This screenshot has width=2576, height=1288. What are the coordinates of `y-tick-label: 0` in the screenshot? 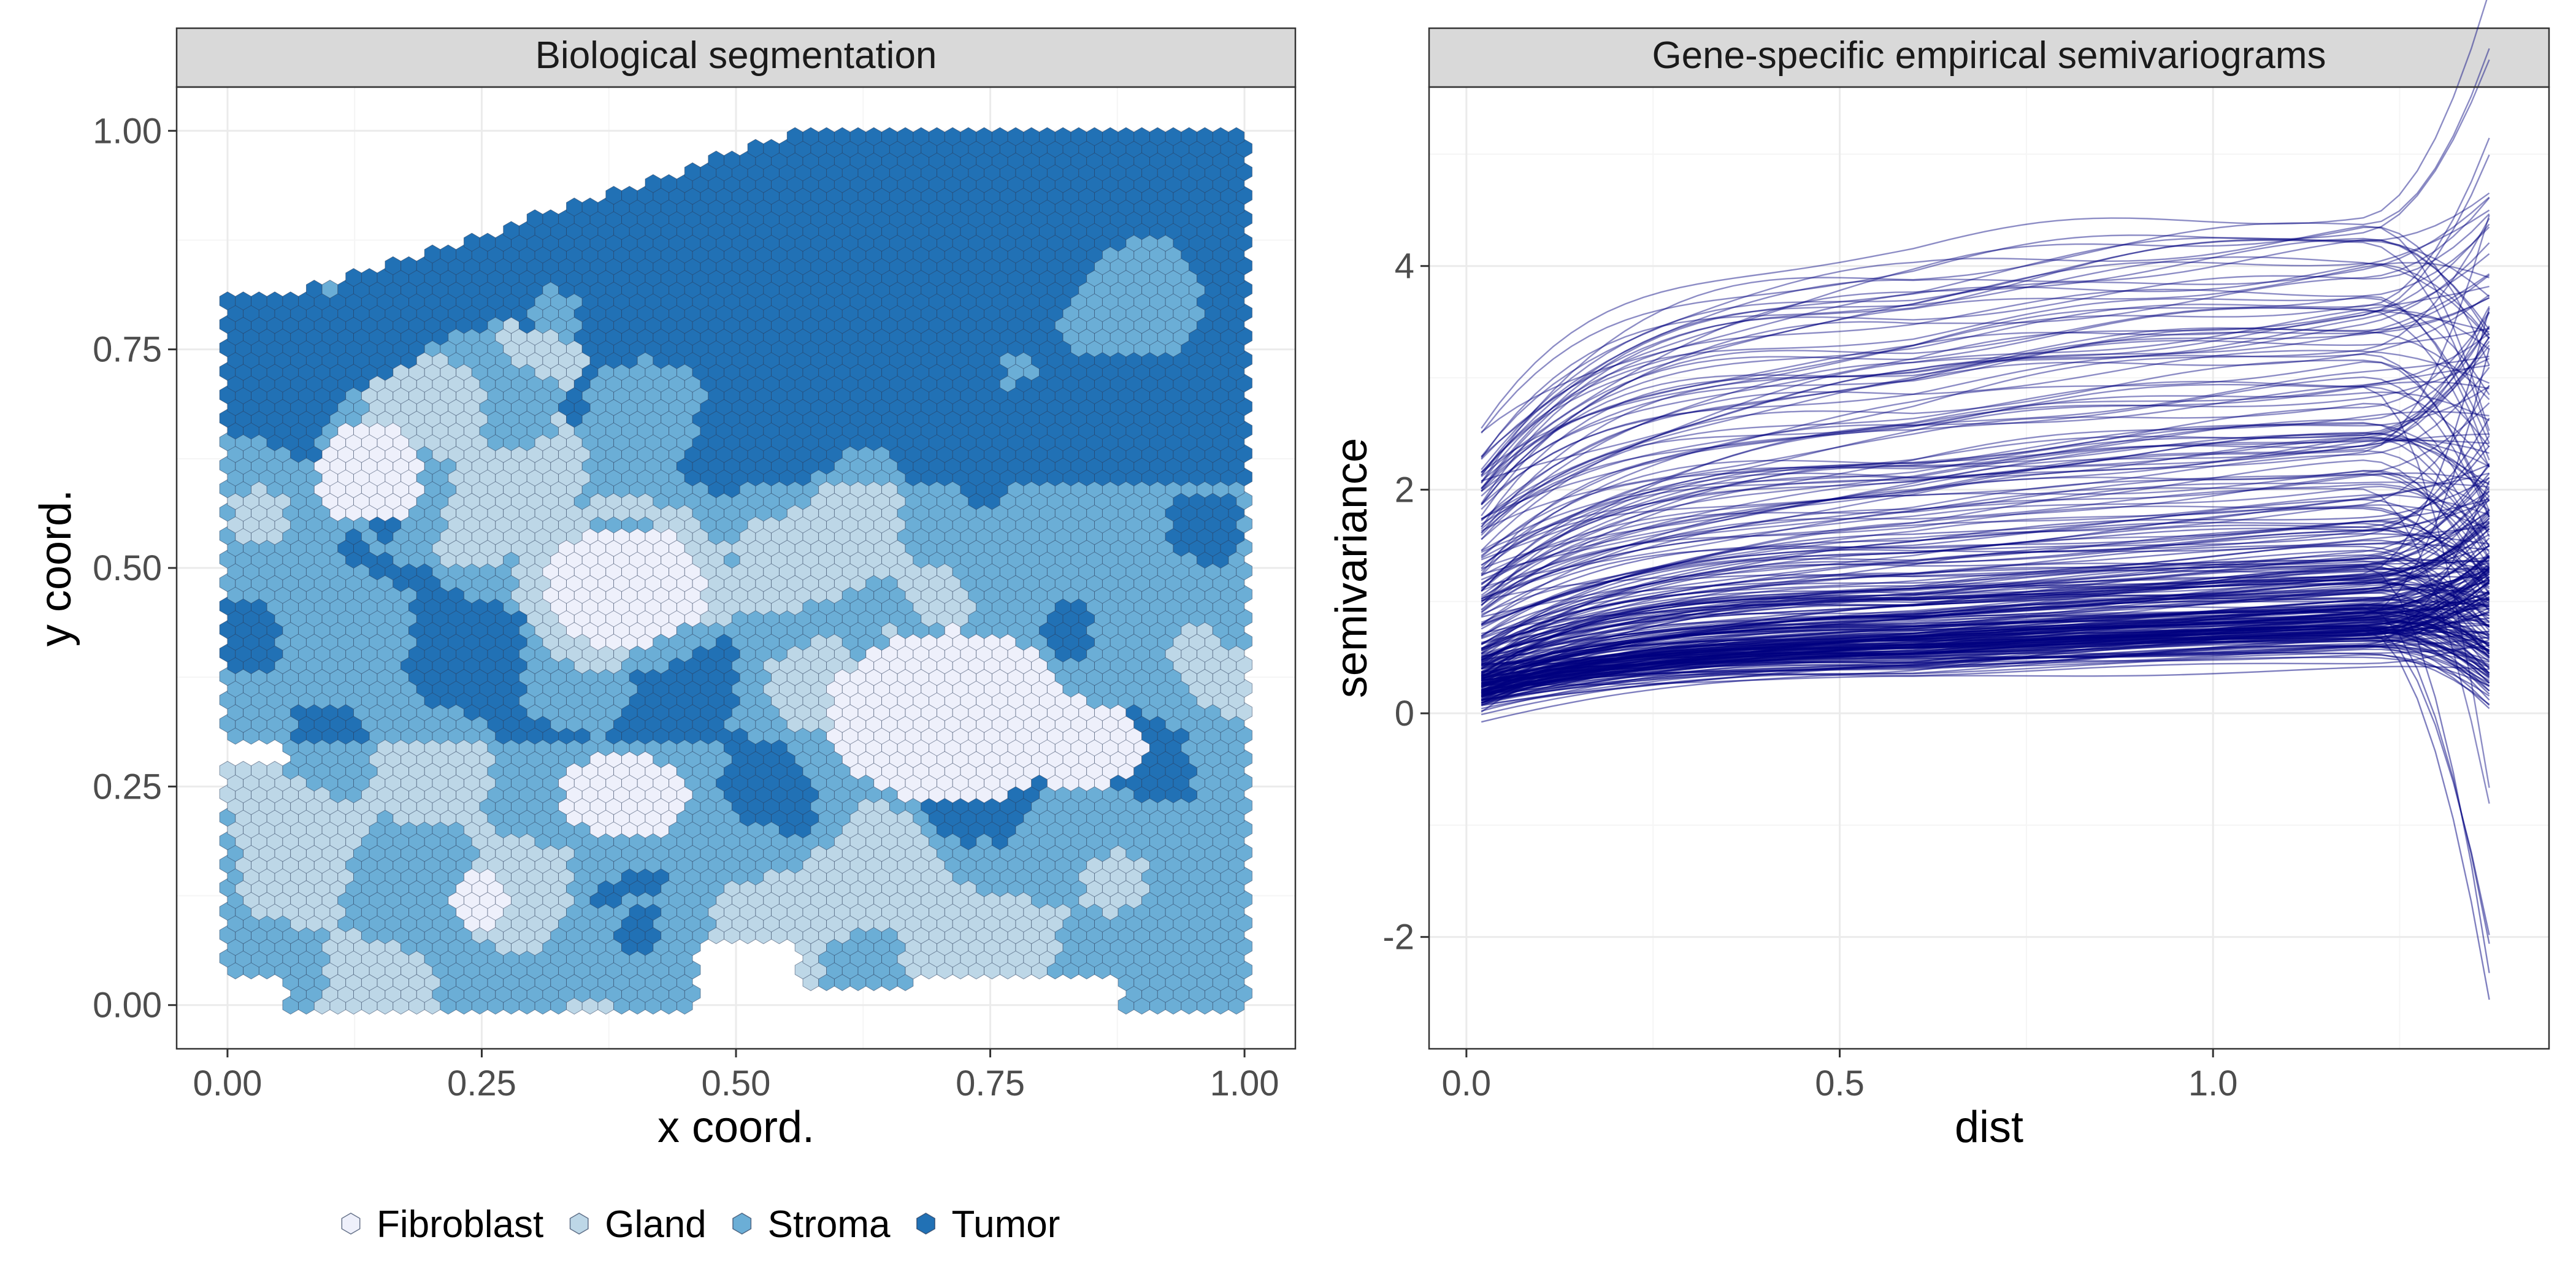 It's located at (1404, 714).